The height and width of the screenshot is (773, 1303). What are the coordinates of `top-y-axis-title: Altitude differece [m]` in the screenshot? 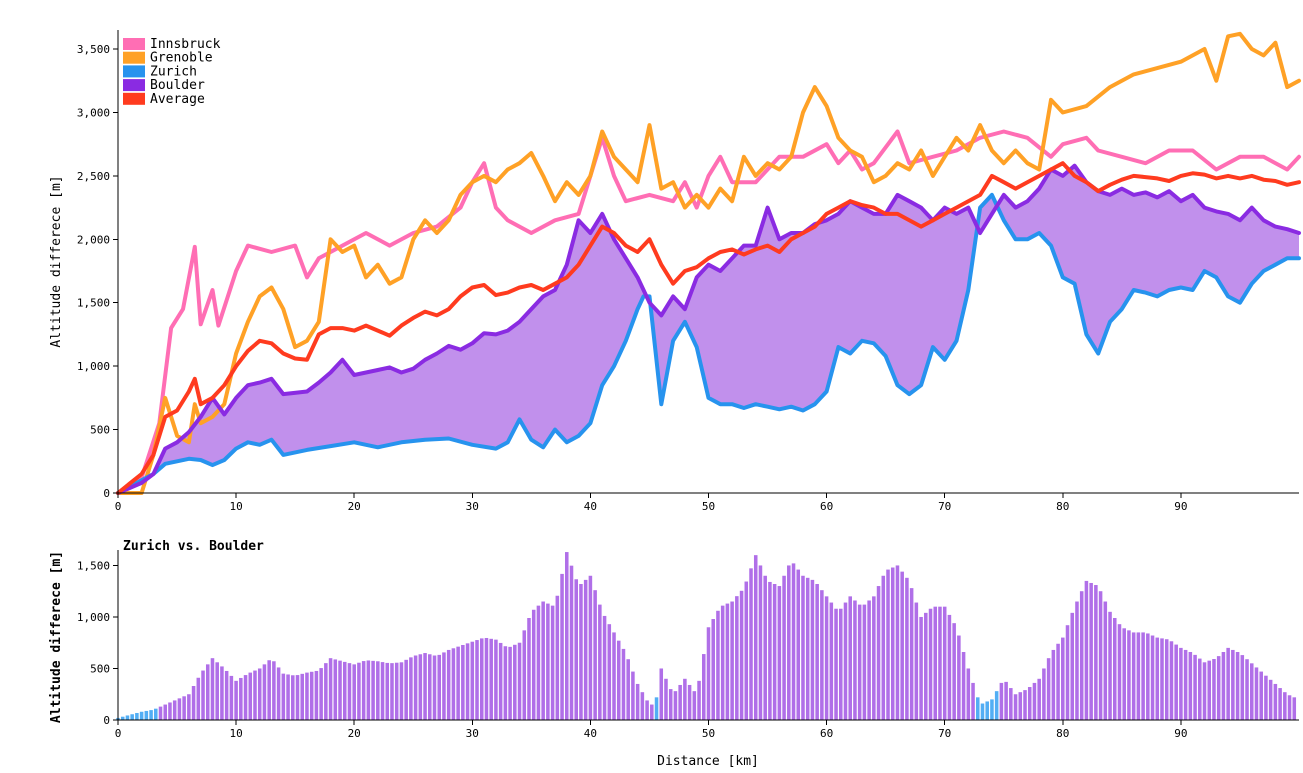 It's located at (56, 261).